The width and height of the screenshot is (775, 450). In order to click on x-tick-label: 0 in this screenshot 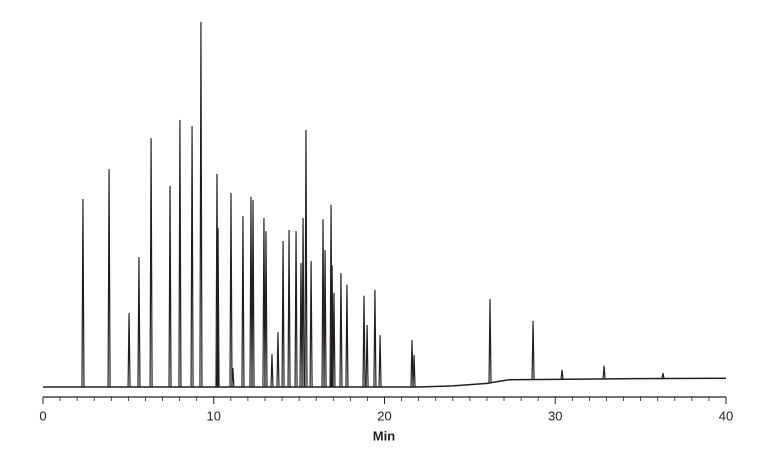, I will do `click(42, 415)`.